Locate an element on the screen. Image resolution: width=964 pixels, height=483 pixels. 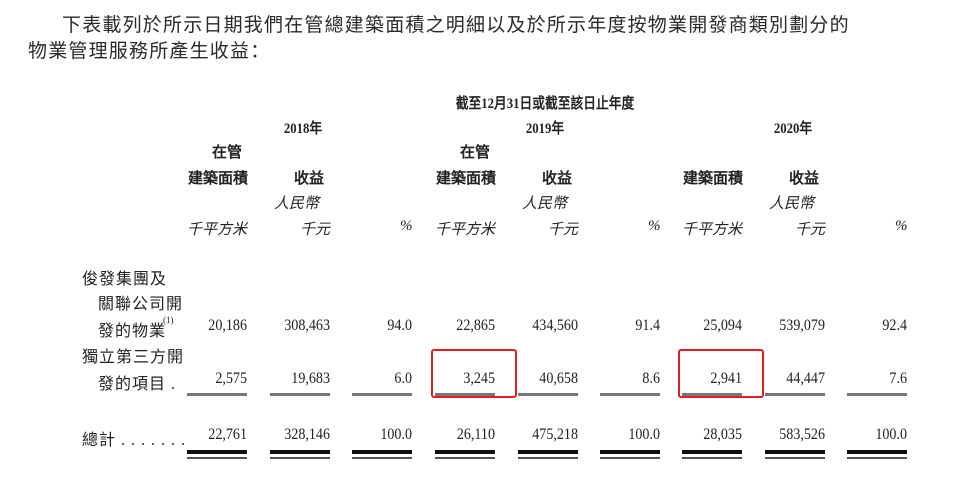
table-cell: 25,094 is located at coordinates (722, 325).